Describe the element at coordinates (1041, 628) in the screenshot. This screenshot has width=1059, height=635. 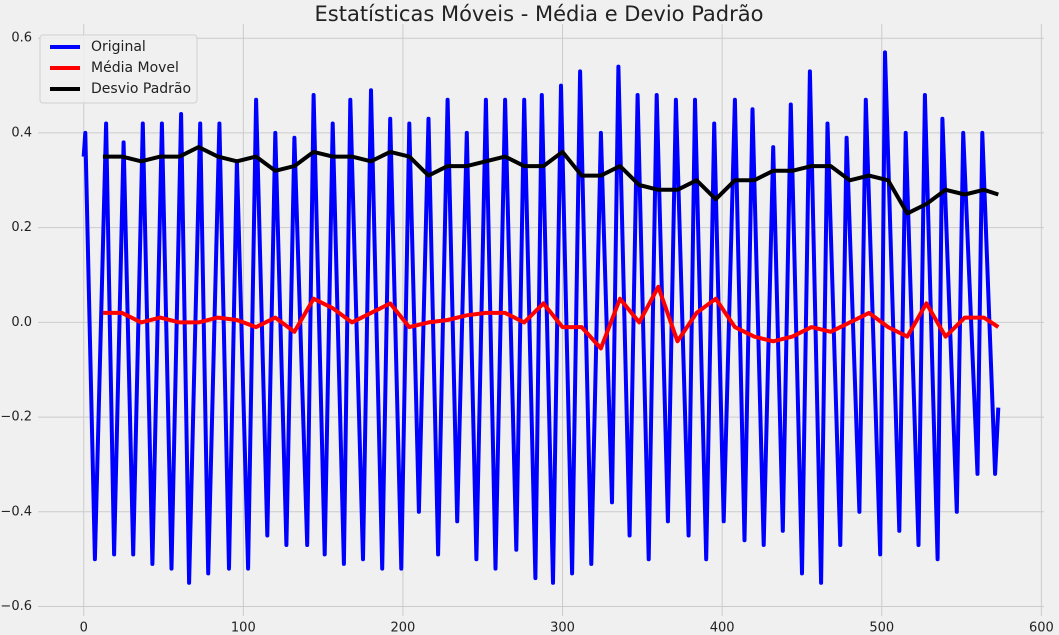
I see `x-tick-label: 600` at that location.